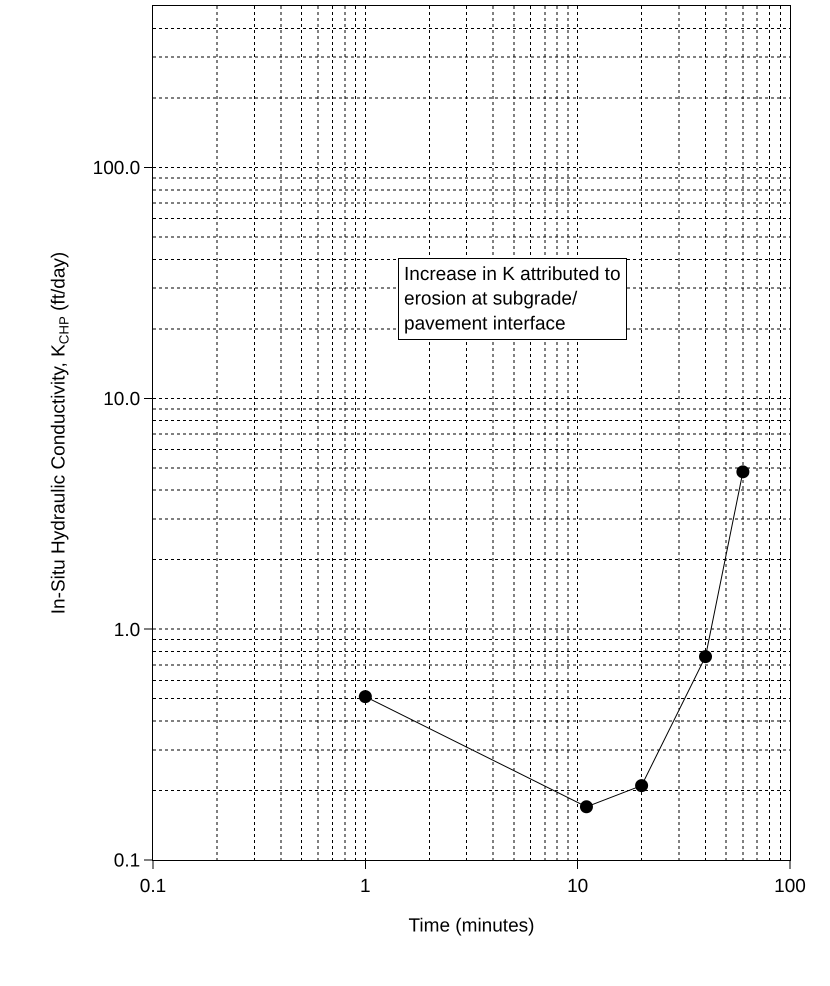  What do you see at coordinates (121, 399) in the screenshot?
I see `y-tick-label: 10.0` at bounding box center [121, 399].